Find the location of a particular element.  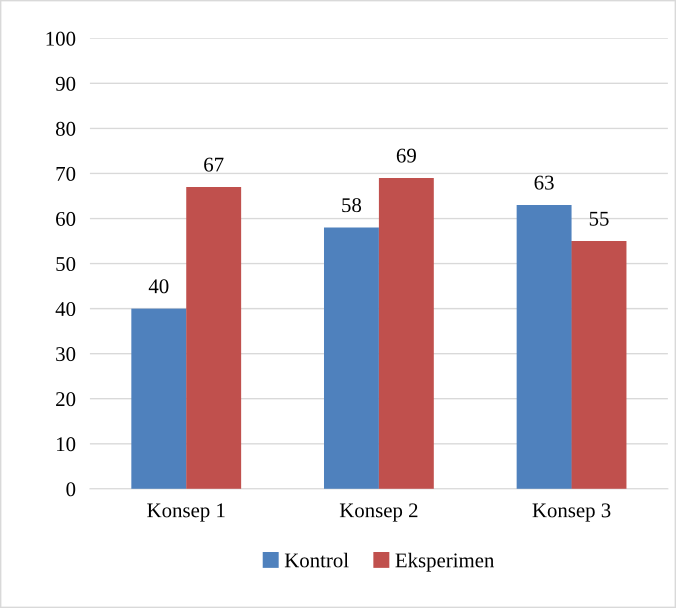

y-tick-label: 60 is located at coordinates (66, 219).